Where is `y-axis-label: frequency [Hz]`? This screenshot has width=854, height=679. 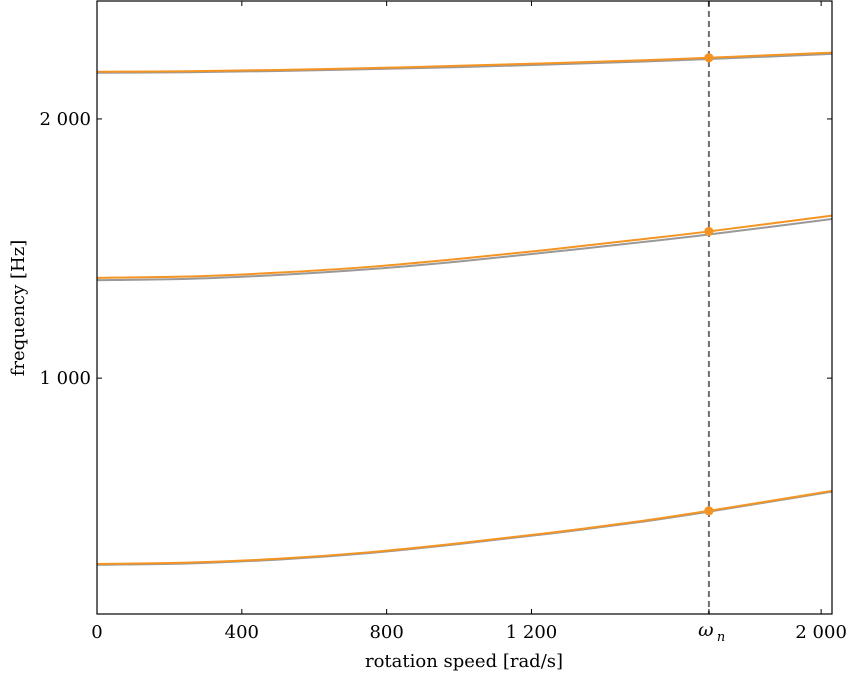
y-axis-label: frequency [Hz] is located at coordinates (18, 308).